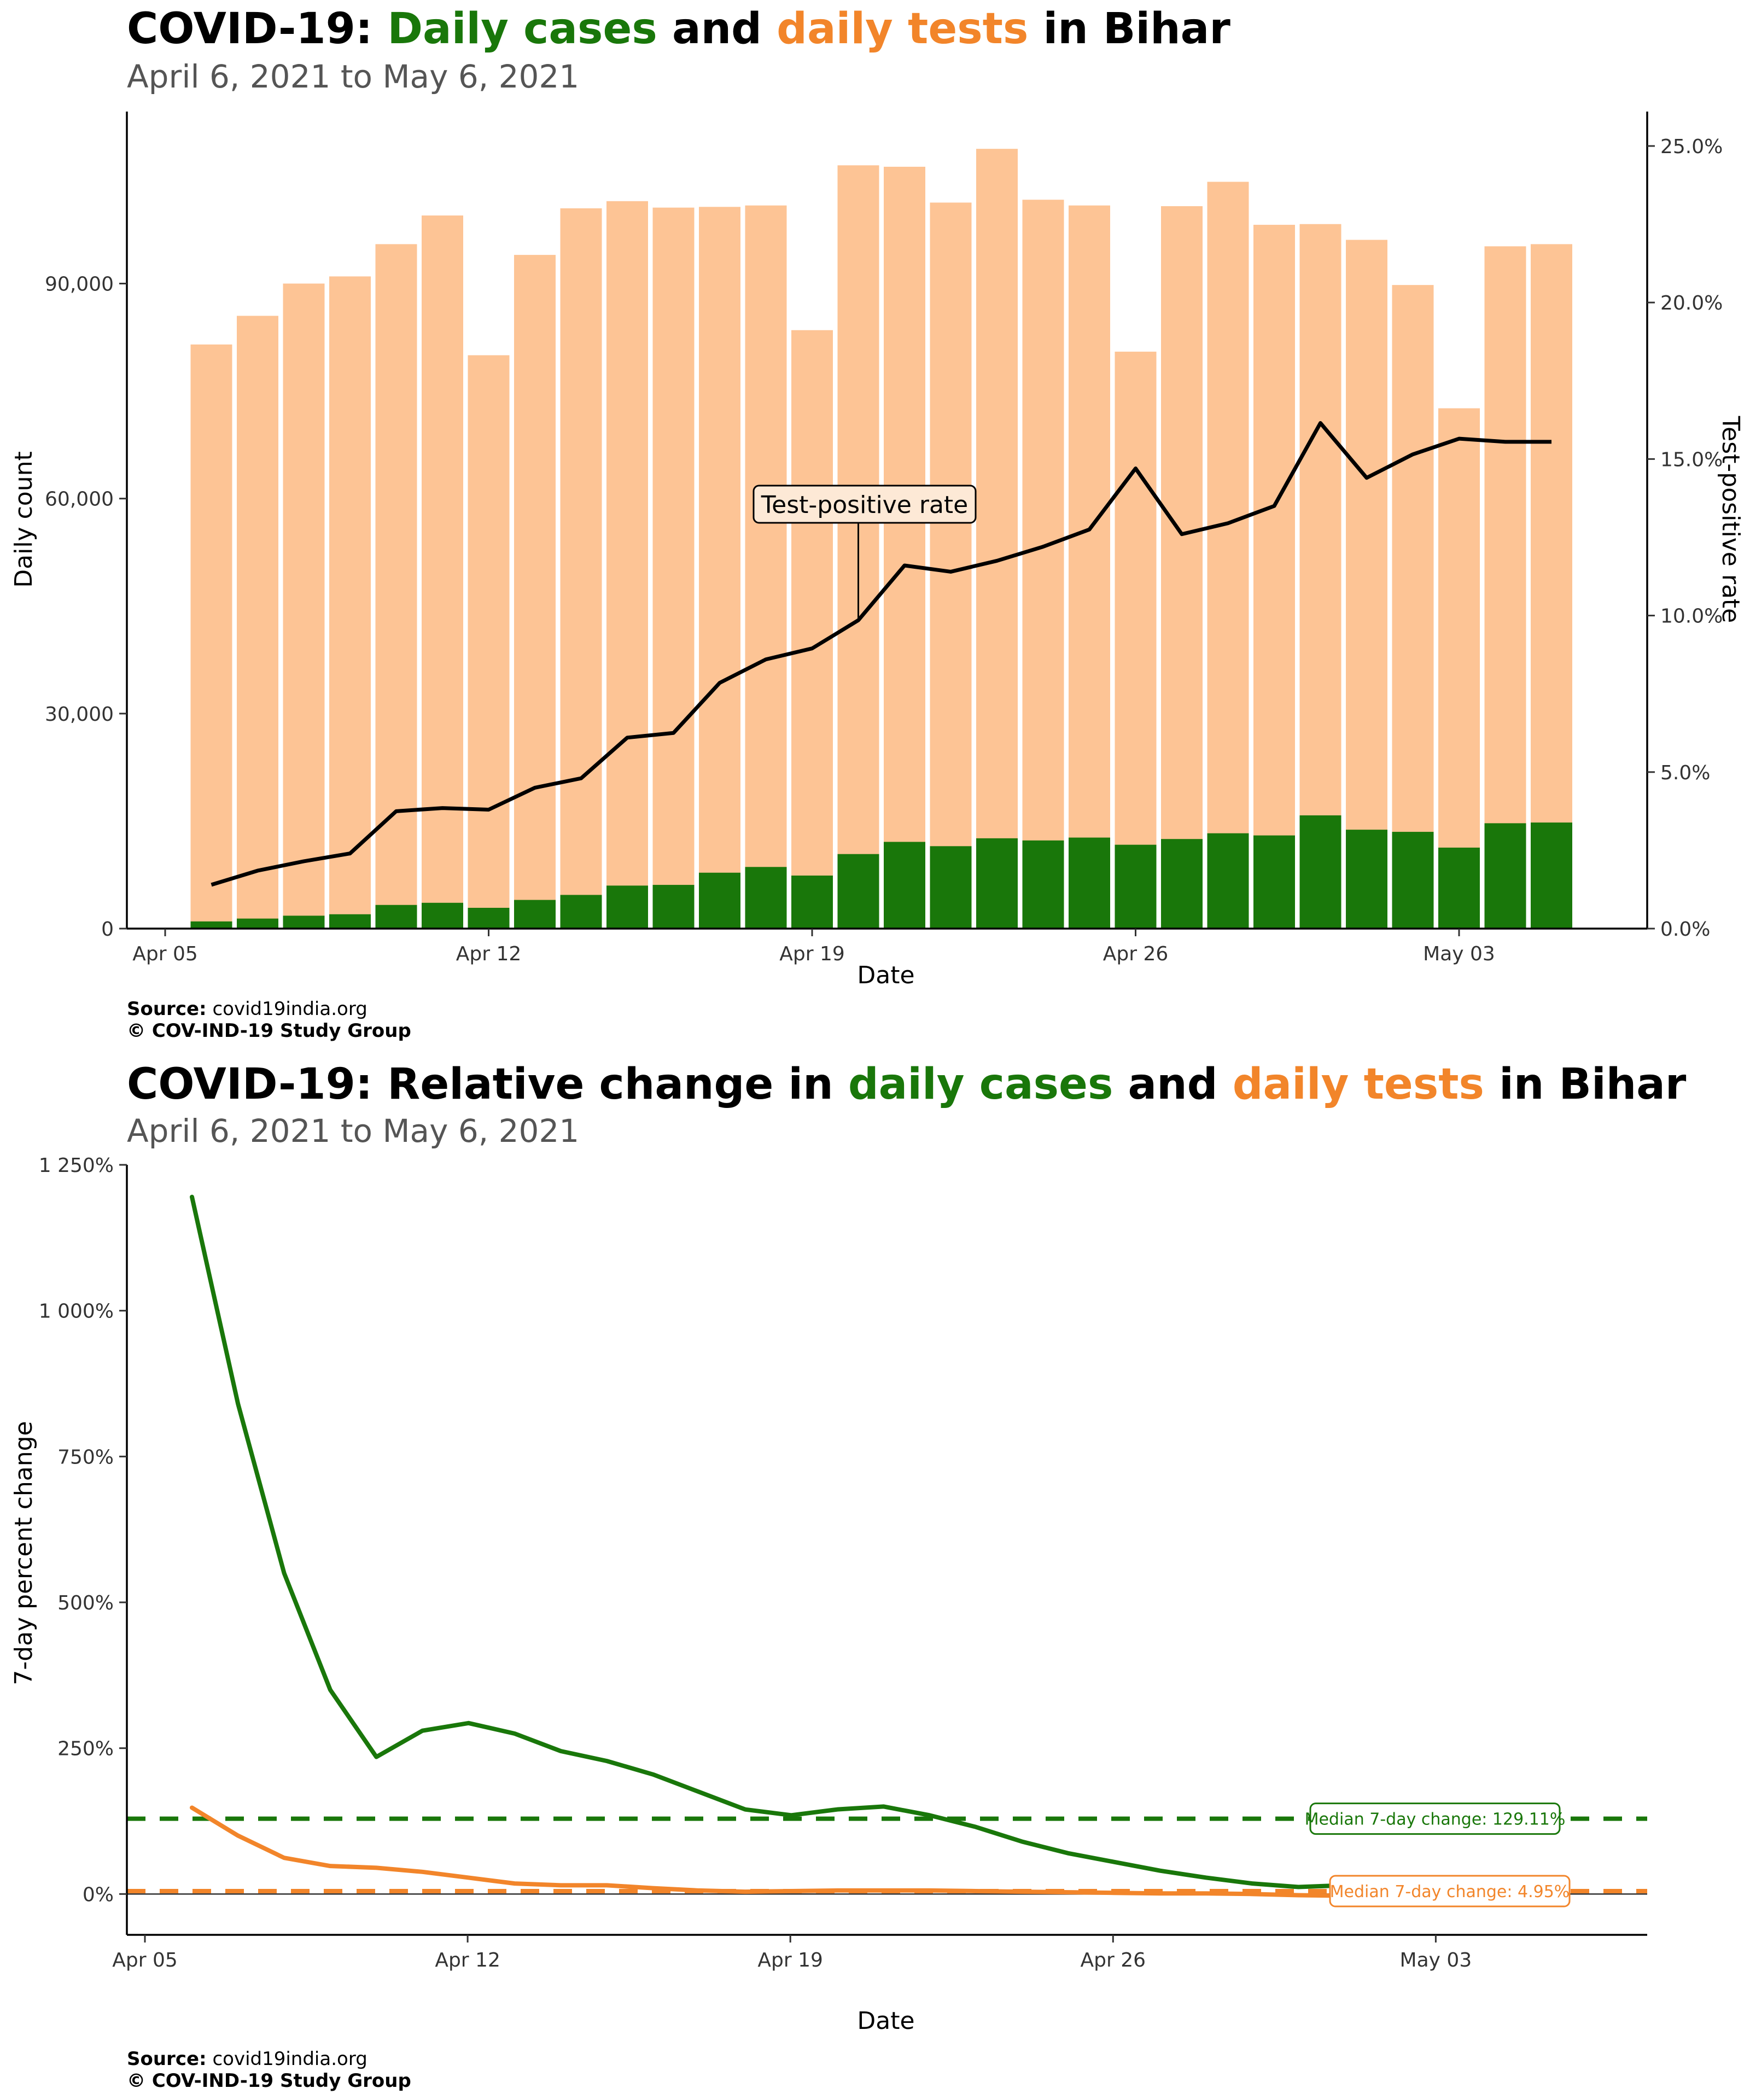  What do you see at coordinates (1691, 616) in the screenshot?
I see `y2-tick-label: 10.0%` at bounding box center [1691, 616].